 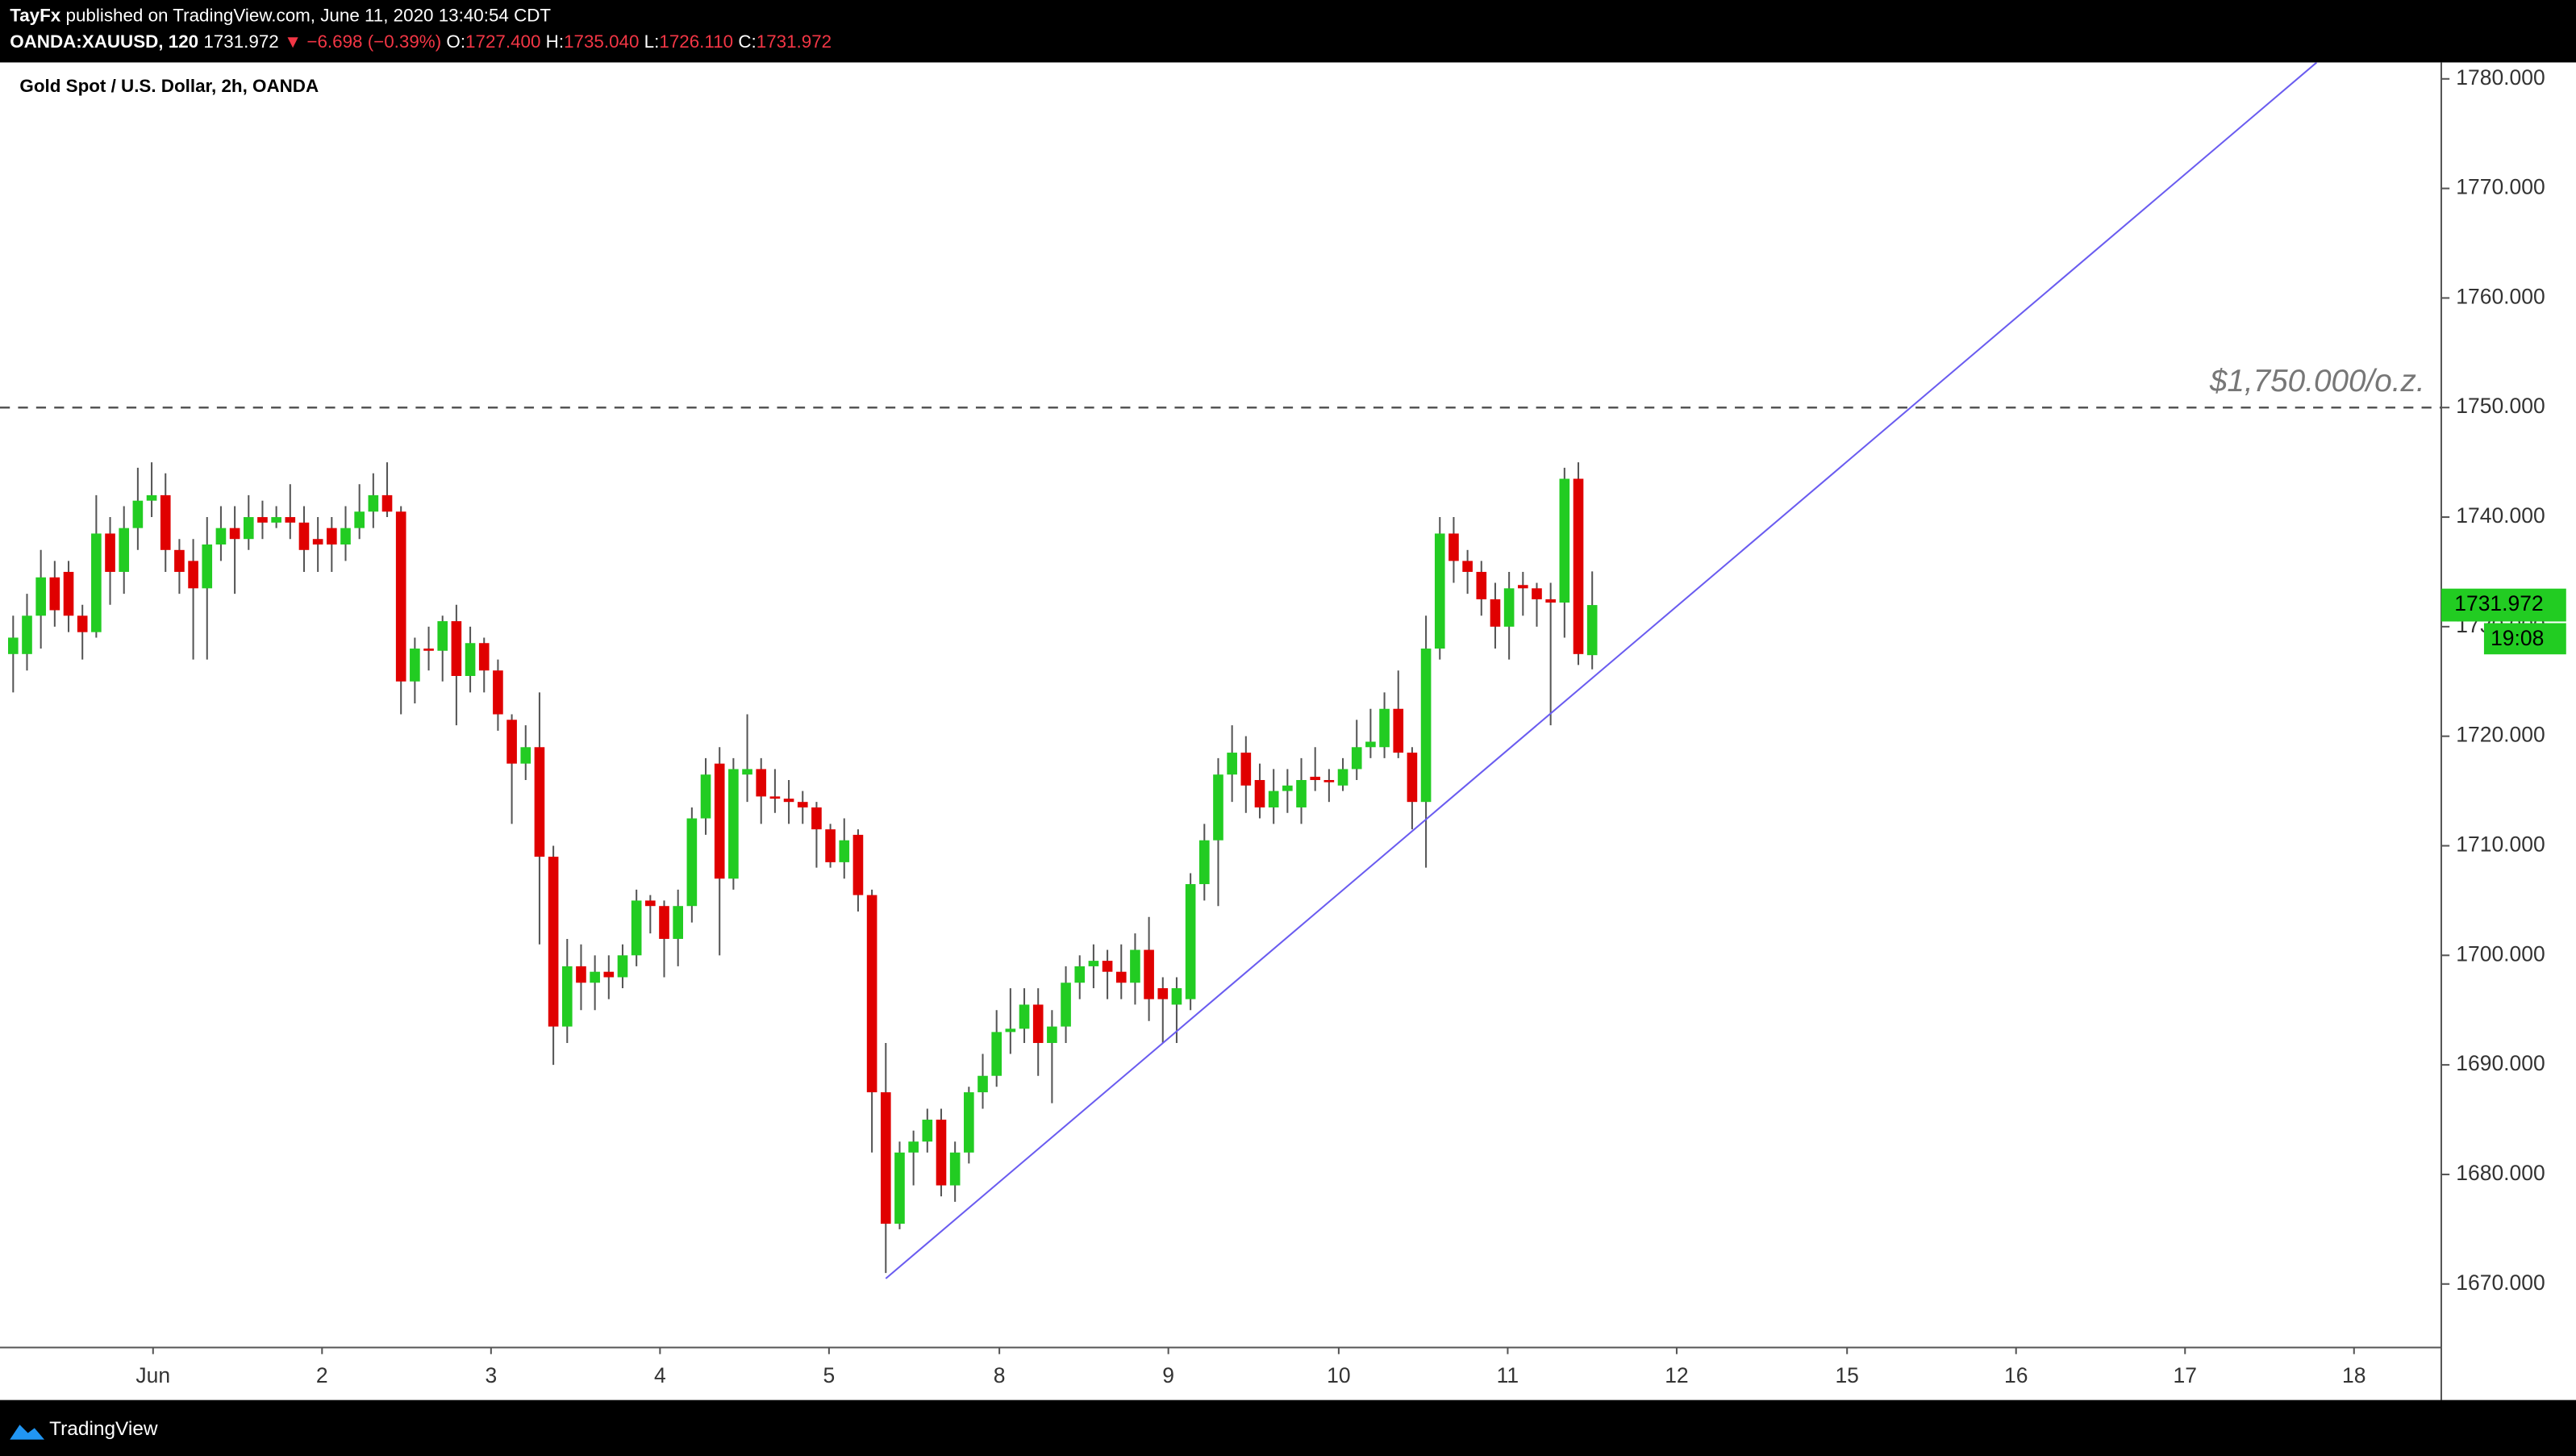 What do you see at coordinates (1000, 1375) in the screenshot?
I see `x-tick-label: 8` at bounding box center [1000, 1375].